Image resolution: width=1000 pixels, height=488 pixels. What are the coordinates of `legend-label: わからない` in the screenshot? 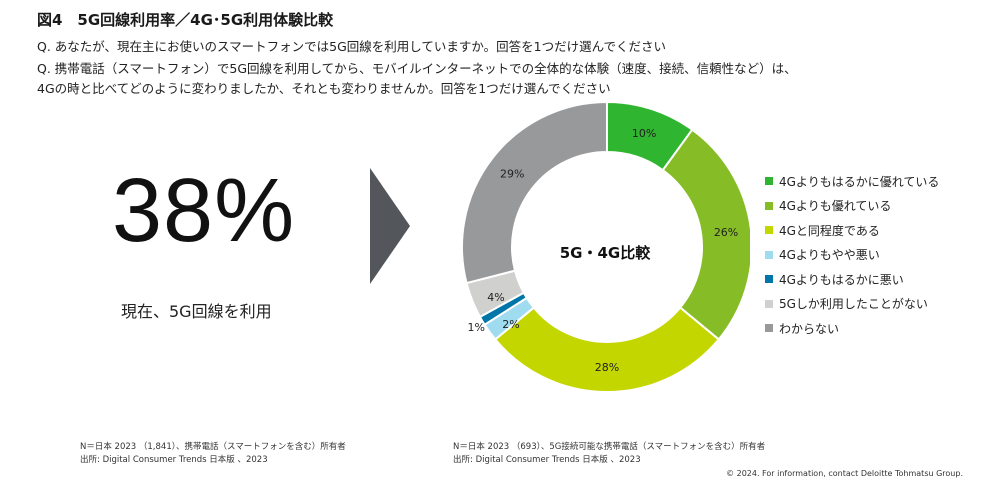 It's located at (809, 328).